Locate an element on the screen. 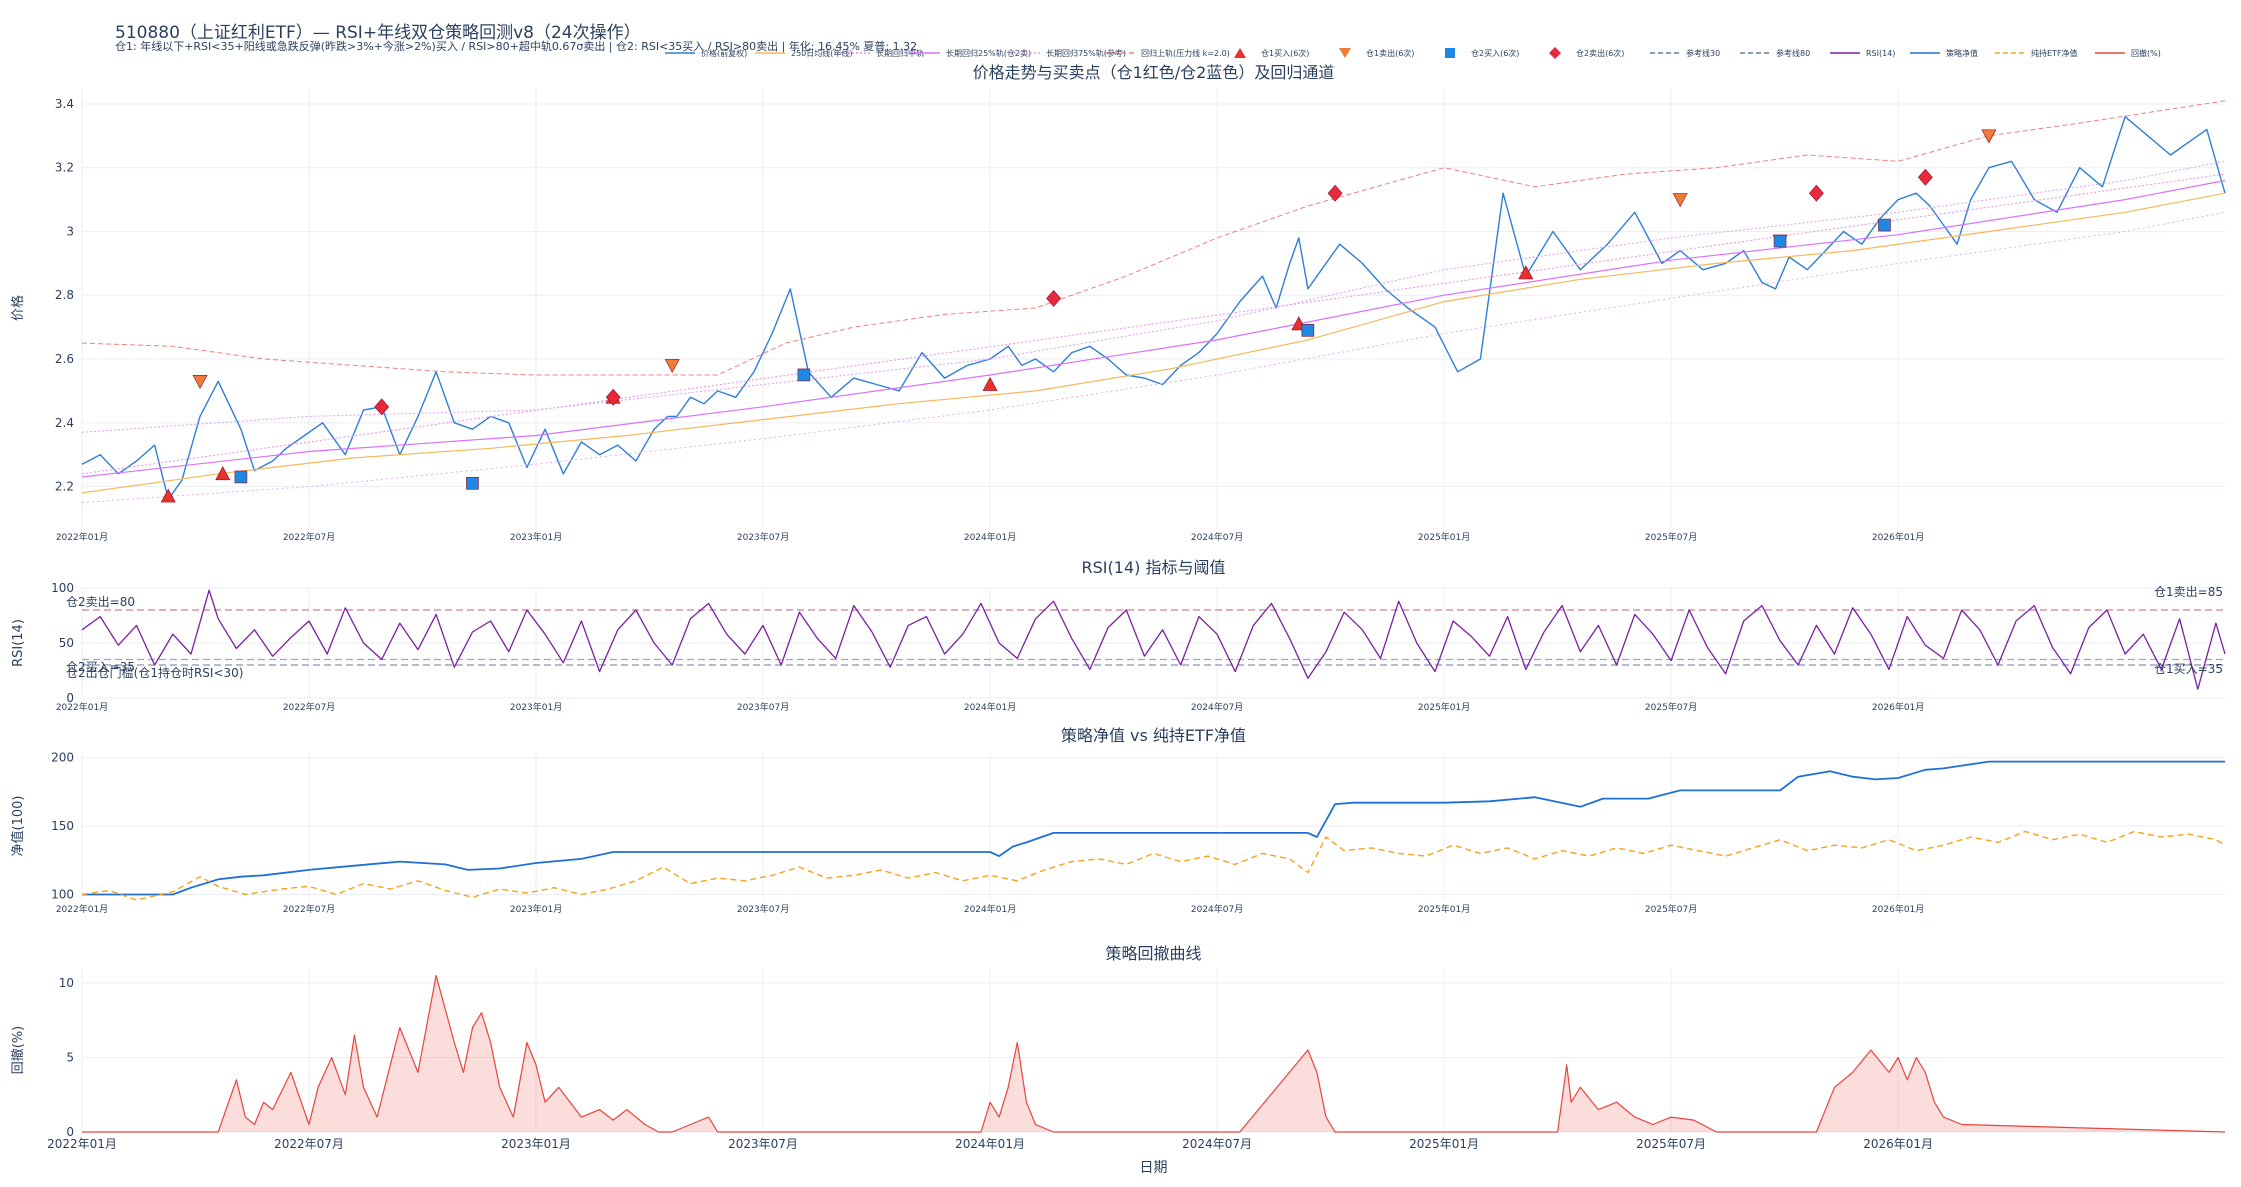  y-axis-label: 价格 is located at coordinates (18, 308).